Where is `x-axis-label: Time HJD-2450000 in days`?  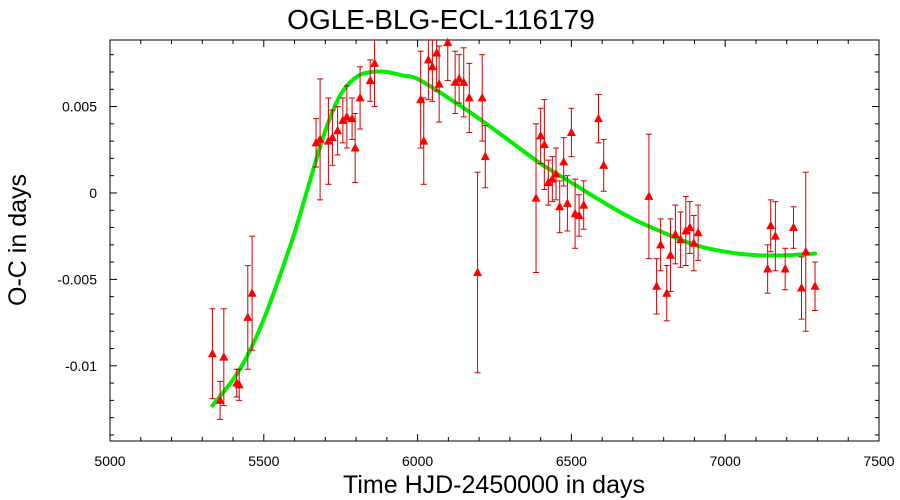
x-axis-label: Time HJD-2450000 in days is located at coordinates (494, 485).